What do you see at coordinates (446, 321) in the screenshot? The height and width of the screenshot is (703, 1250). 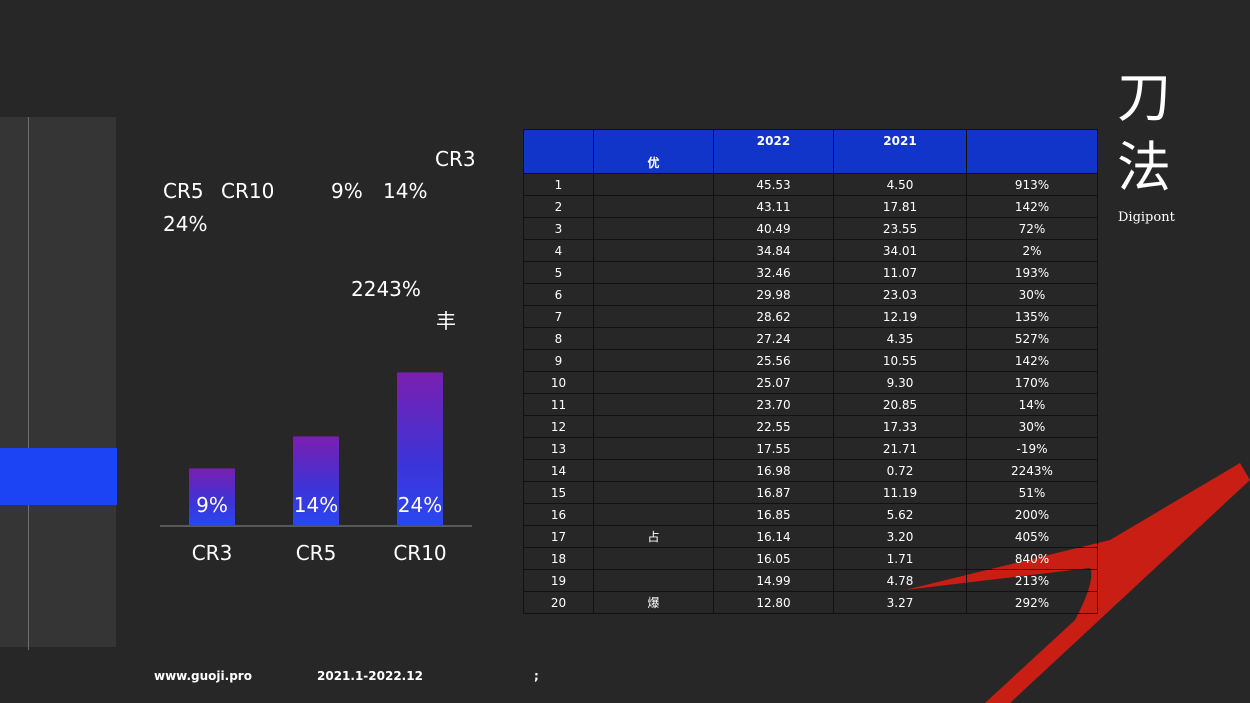 I see `text-glyph: 丰` at bounding box center [446, 321].